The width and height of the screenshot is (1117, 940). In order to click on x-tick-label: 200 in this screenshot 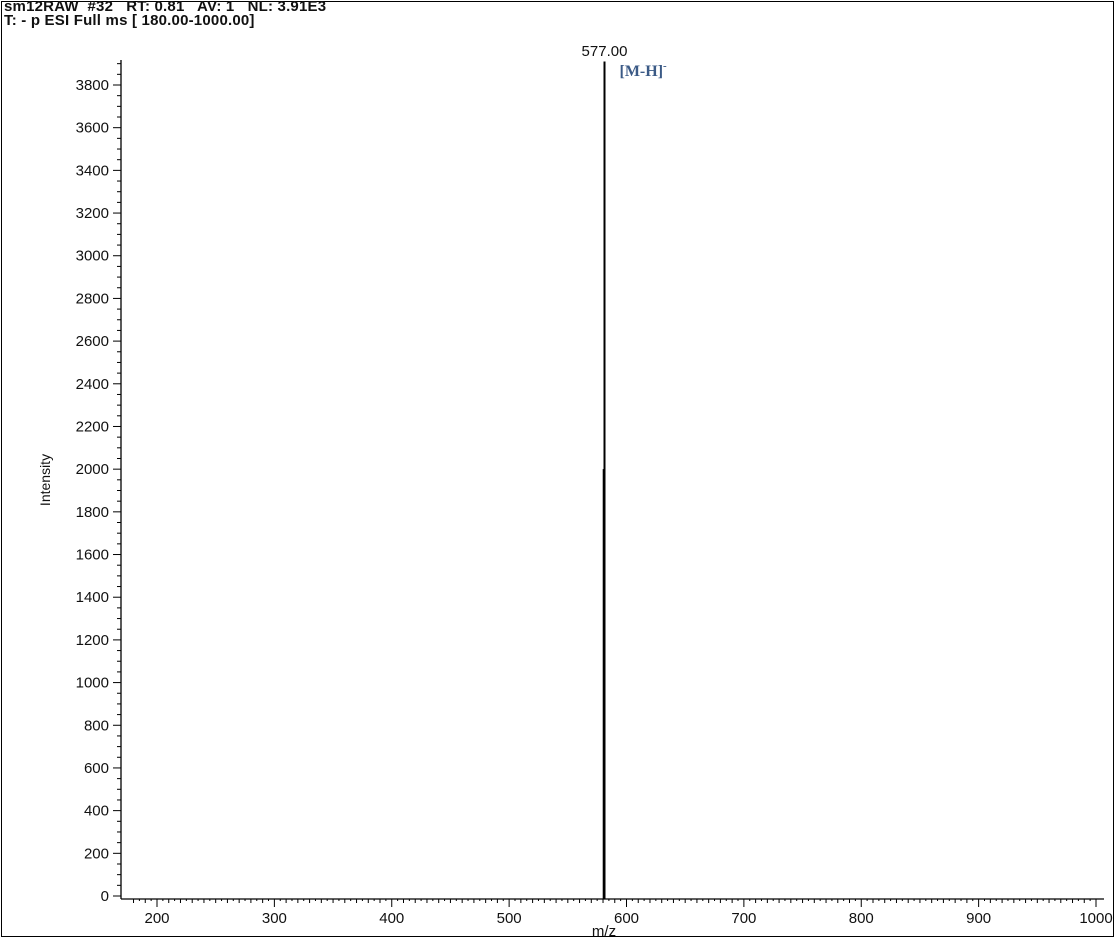, I will do `click(156, 918)`.